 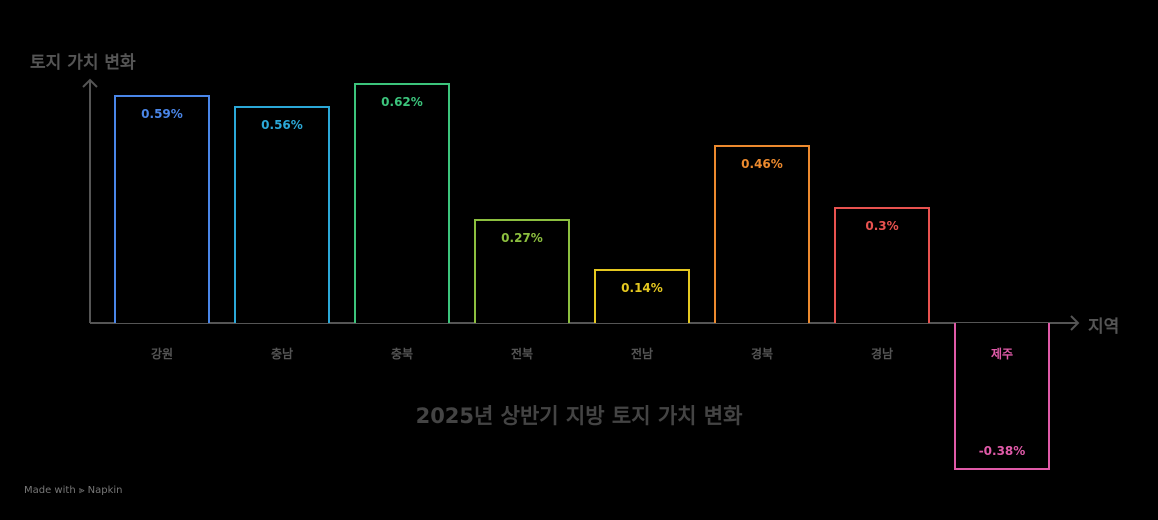 What do you see at coordinates (522, 354) in the screenshot?
I see `category-label: 전북` at bounding box center [522, 354].